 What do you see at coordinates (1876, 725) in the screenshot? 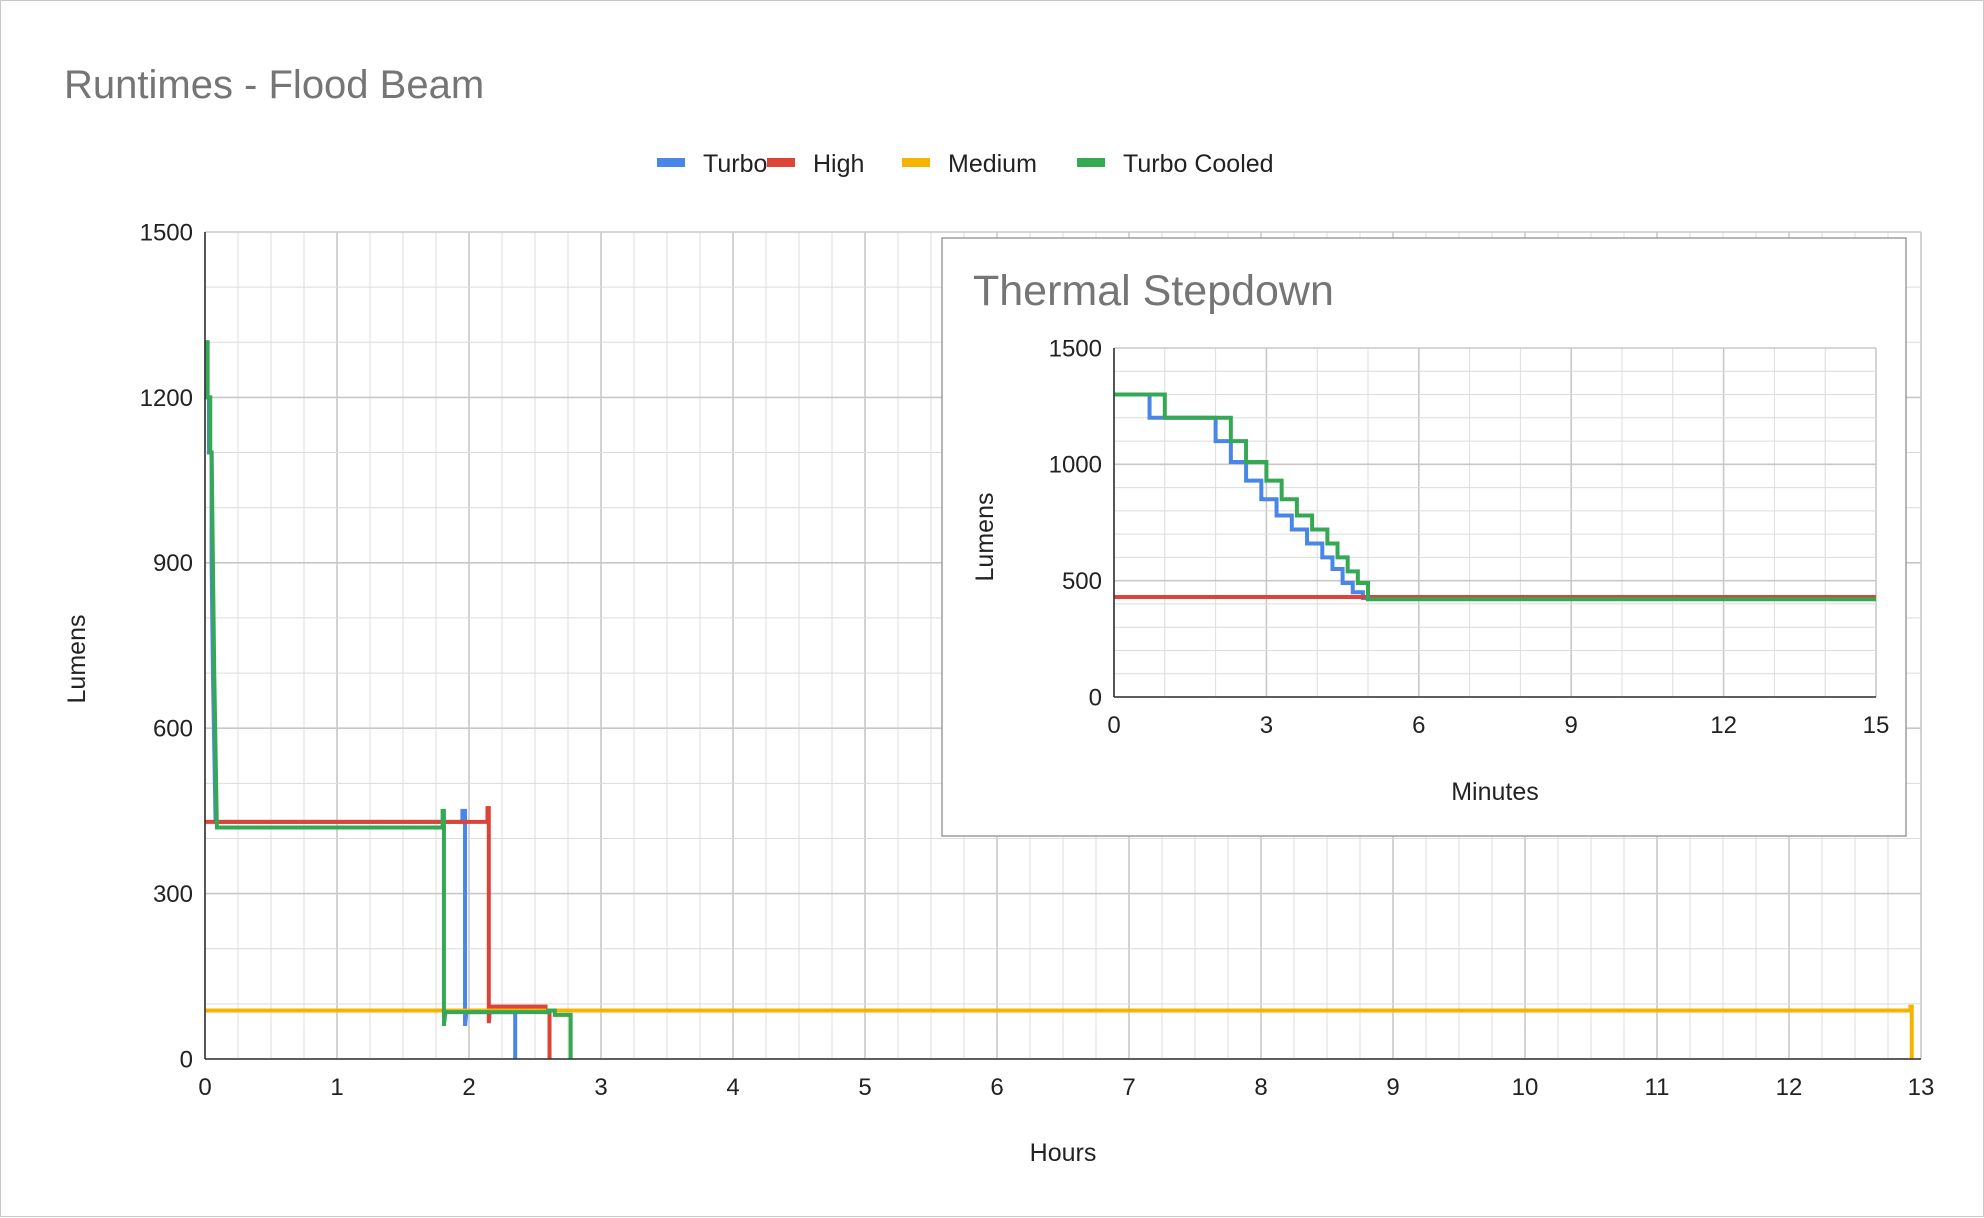
I see `x-tick-label: 15` at bounding box center [1876, 725].